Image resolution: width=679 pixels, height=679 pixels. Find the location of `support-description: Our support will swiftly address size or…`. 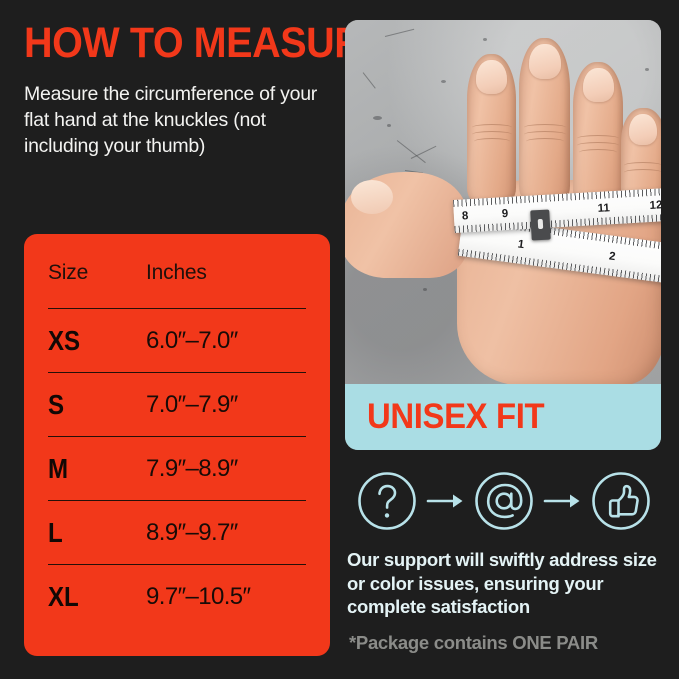

support-description: Our support will swiftly address size or… is located at coordinates (502, 583).